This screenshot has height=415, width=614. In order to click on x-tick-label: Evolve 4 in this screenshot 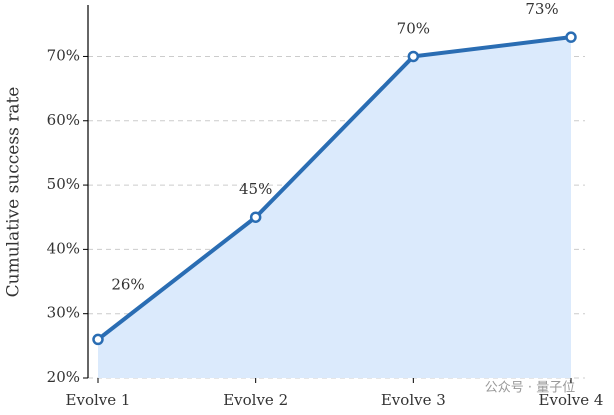, I will do `click(571, 400)`.